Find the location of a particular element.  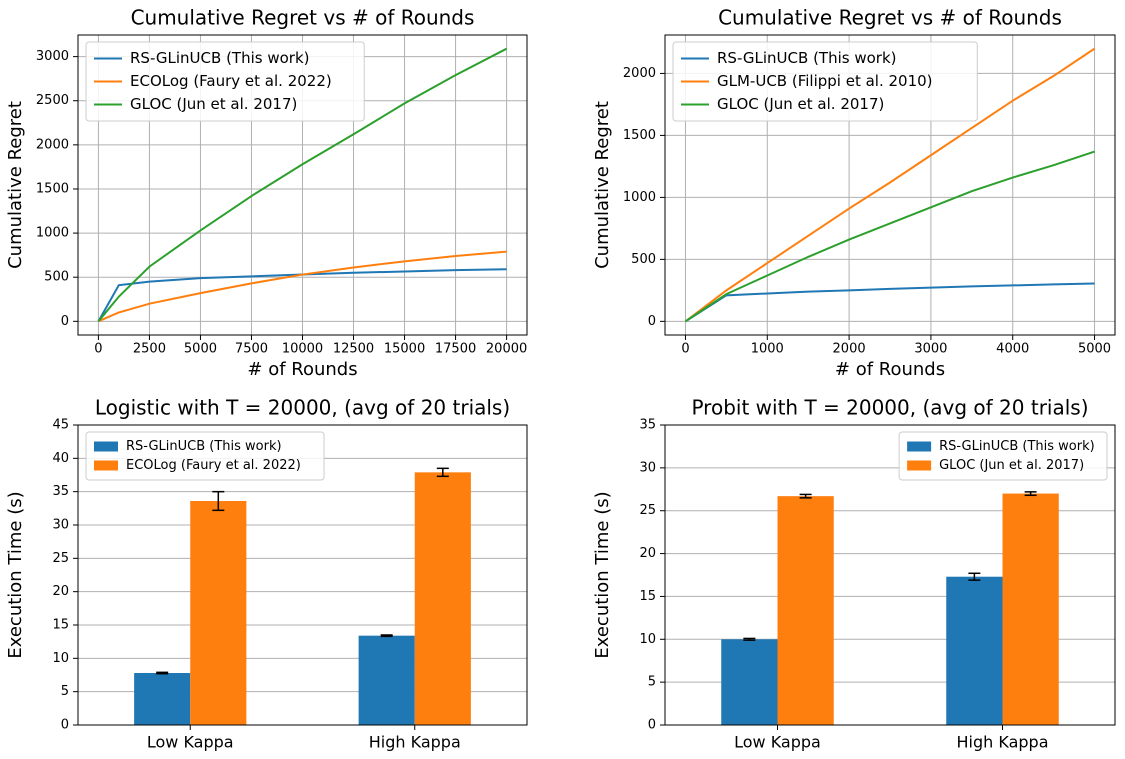

y-tick-label: 3000 is located at coordinates (52, 56).